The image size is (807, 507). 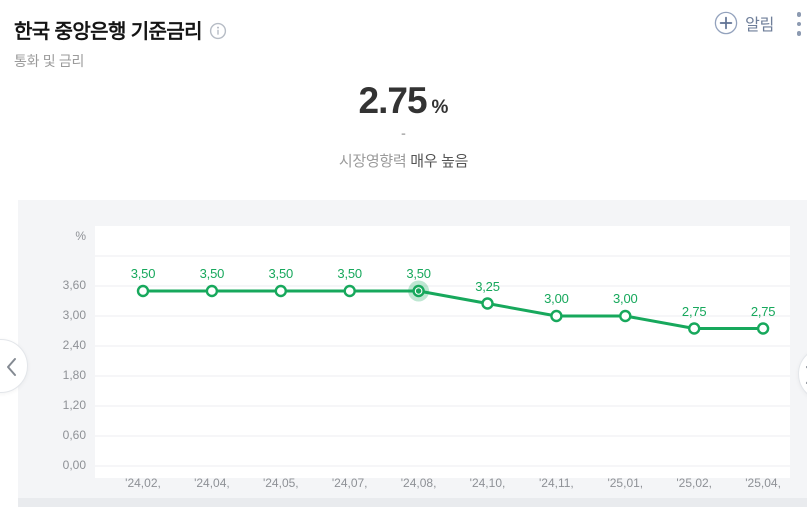 What do you see at coordinates (694, 483) in the screenshot?
I see `x-tick-label: '25,02,` at bounding box center [694, 483].